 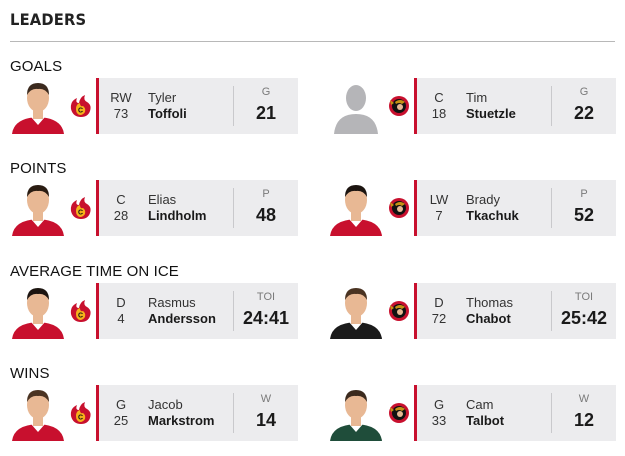 What do you see at coordinates (197, 106) in the screenshot?
I see `player-stat-box: RW 73 Tyler Toffoli G 21` at bounding box center [197, 106].